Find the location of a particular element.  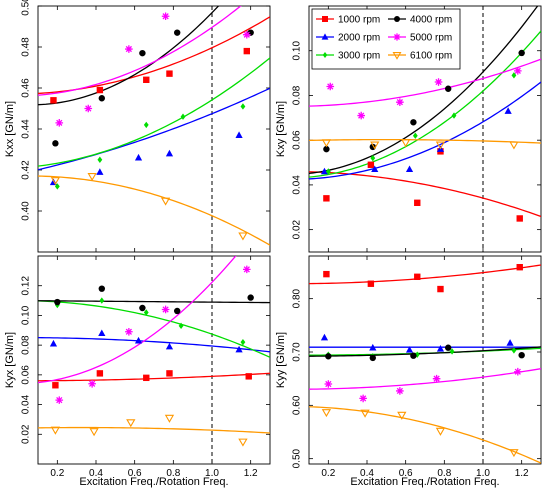

y-tick-label: 0.08 is located at coordinates (26, 345).